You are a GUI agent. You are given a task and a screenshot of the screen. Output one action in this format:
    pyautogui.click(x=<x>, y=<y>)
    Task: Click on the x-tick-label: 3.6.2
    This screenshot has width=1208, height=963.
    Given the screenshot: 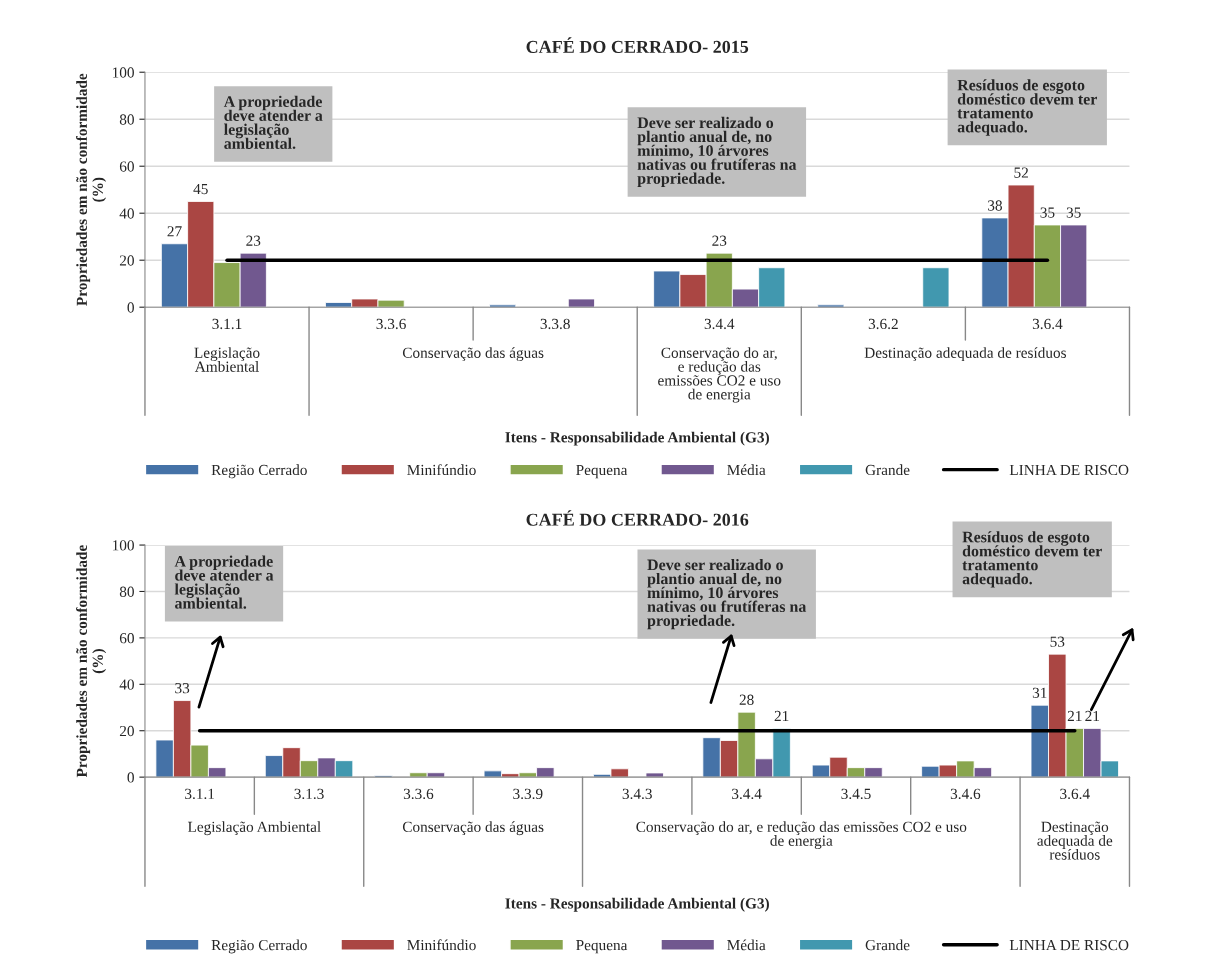 What is the action you would take?
    pyautogui.click(x=883, y=324)
    